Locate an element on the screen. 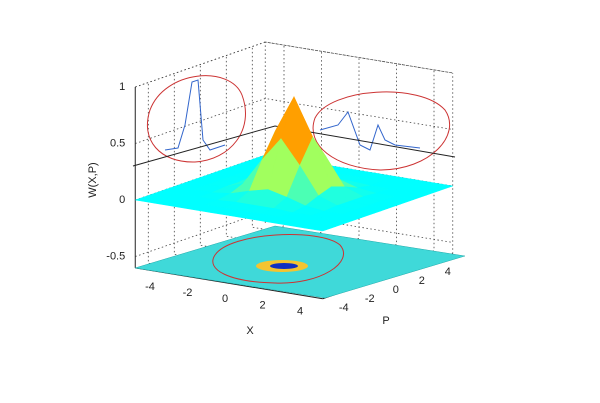 Image resolution: width=600 pixels, height=403 pixels. x-tick-label: 4 is located at coordinates (300, 312).